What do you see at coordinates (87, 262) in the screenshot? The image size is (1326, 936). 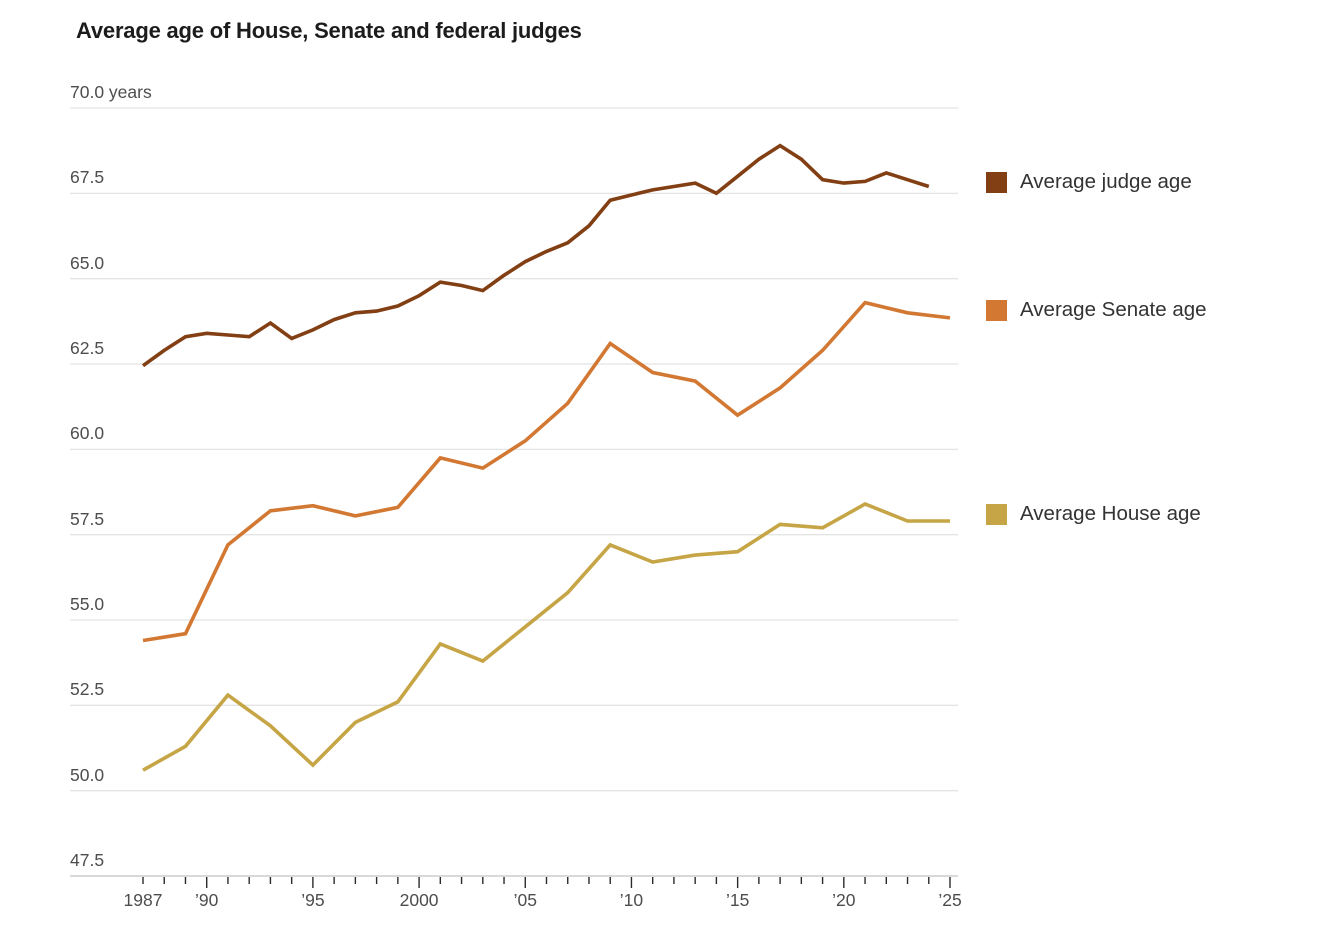 I see `y-axis-label: 65.0` at bounding box center [87, 262].